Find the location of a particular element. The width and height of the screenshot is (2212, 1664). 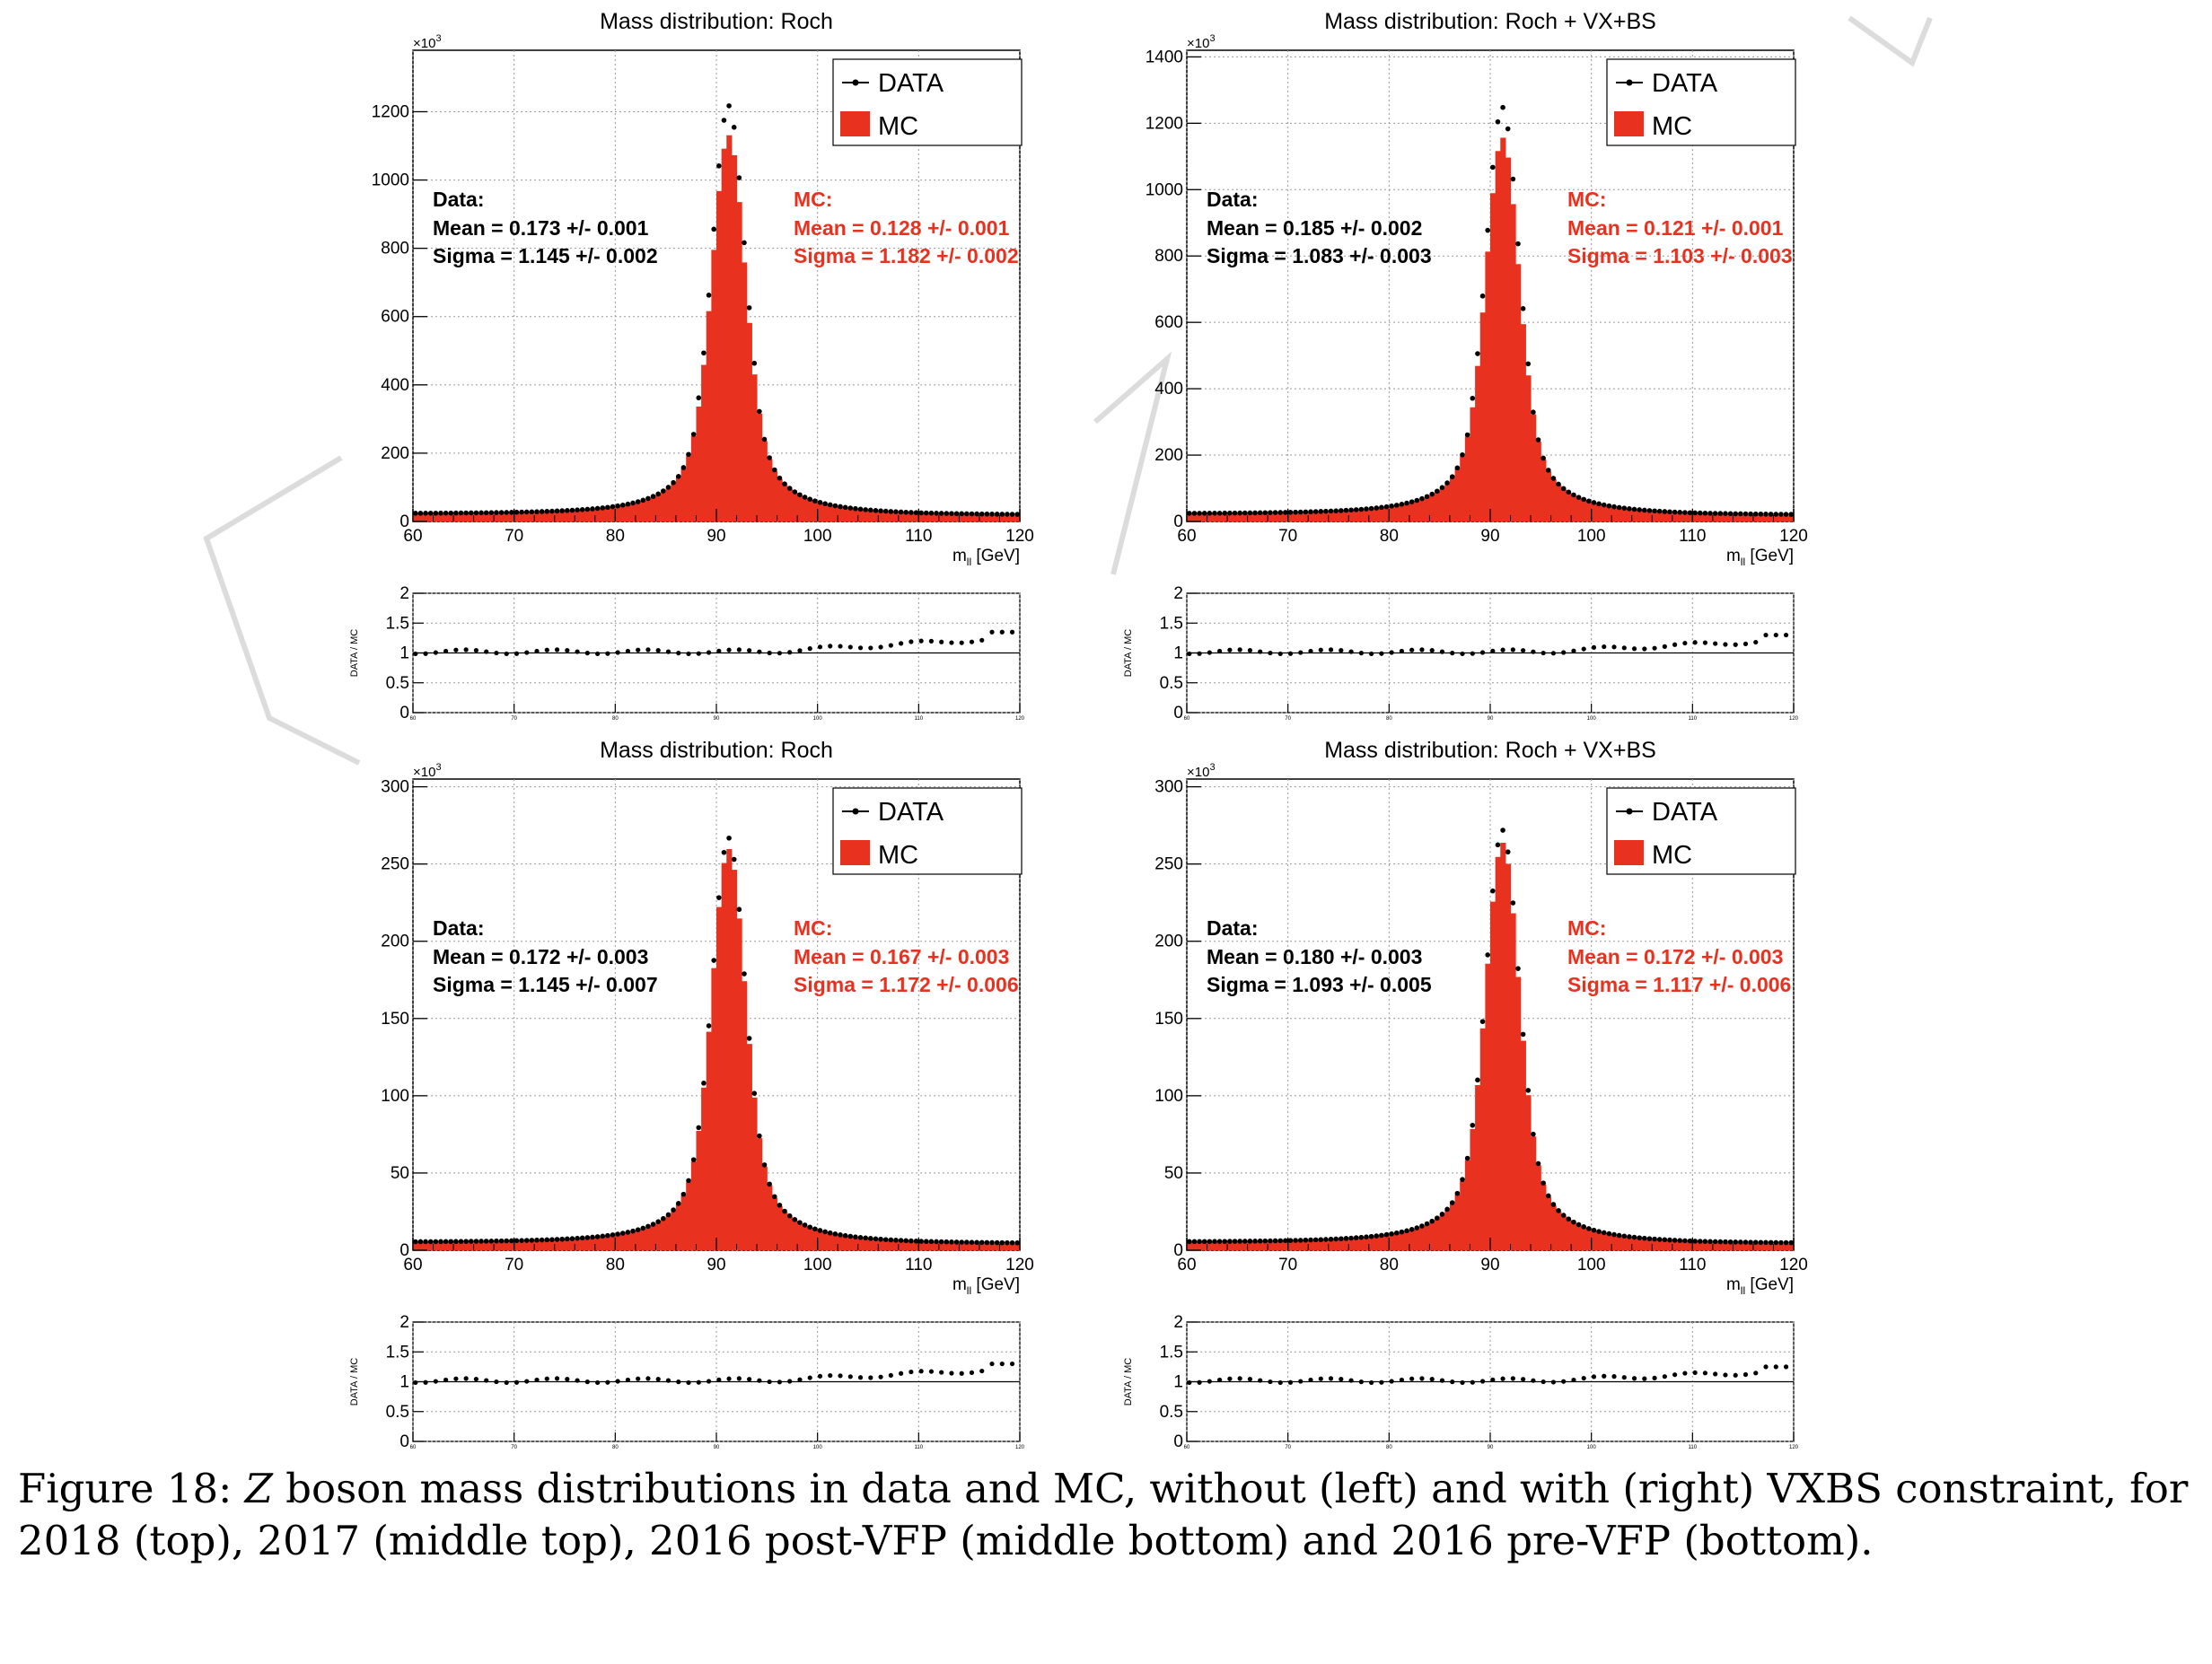

stats-data-mean: Mean = 0.173 +/- 0.001 is located at coordinates (541, 228).